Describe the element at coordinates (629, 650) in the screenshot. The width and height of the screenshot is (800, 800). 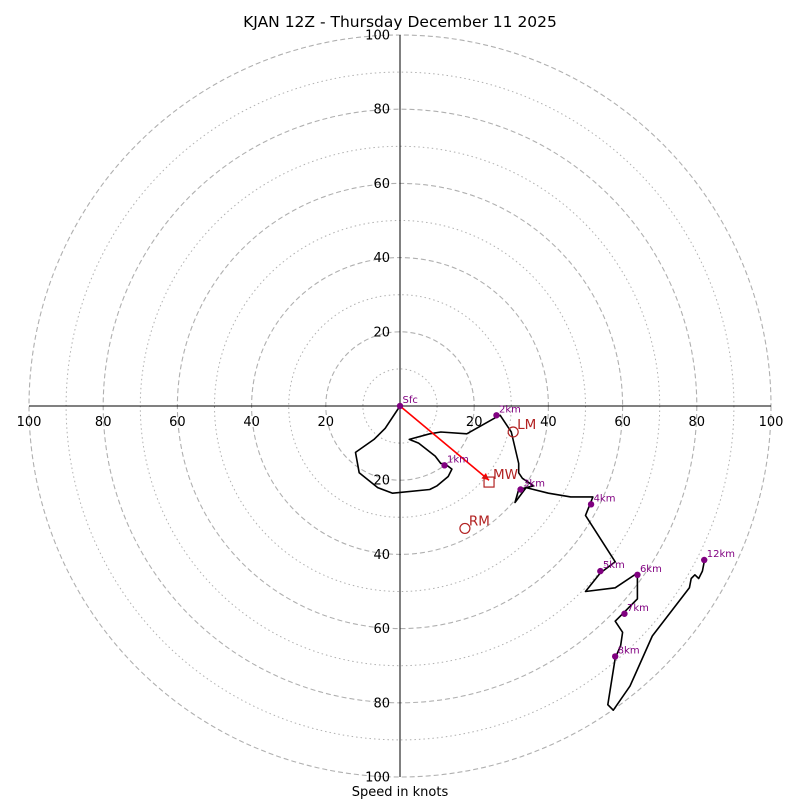
I see `height-label-8km: 8km` at that location.